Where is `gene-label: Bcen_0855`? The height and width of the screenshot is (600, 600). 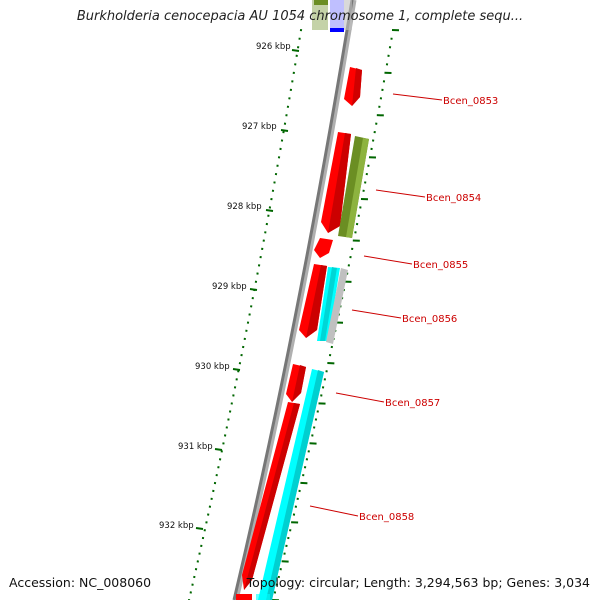
gene-label: Bcen_0855 is located at coordinates (440, 265).